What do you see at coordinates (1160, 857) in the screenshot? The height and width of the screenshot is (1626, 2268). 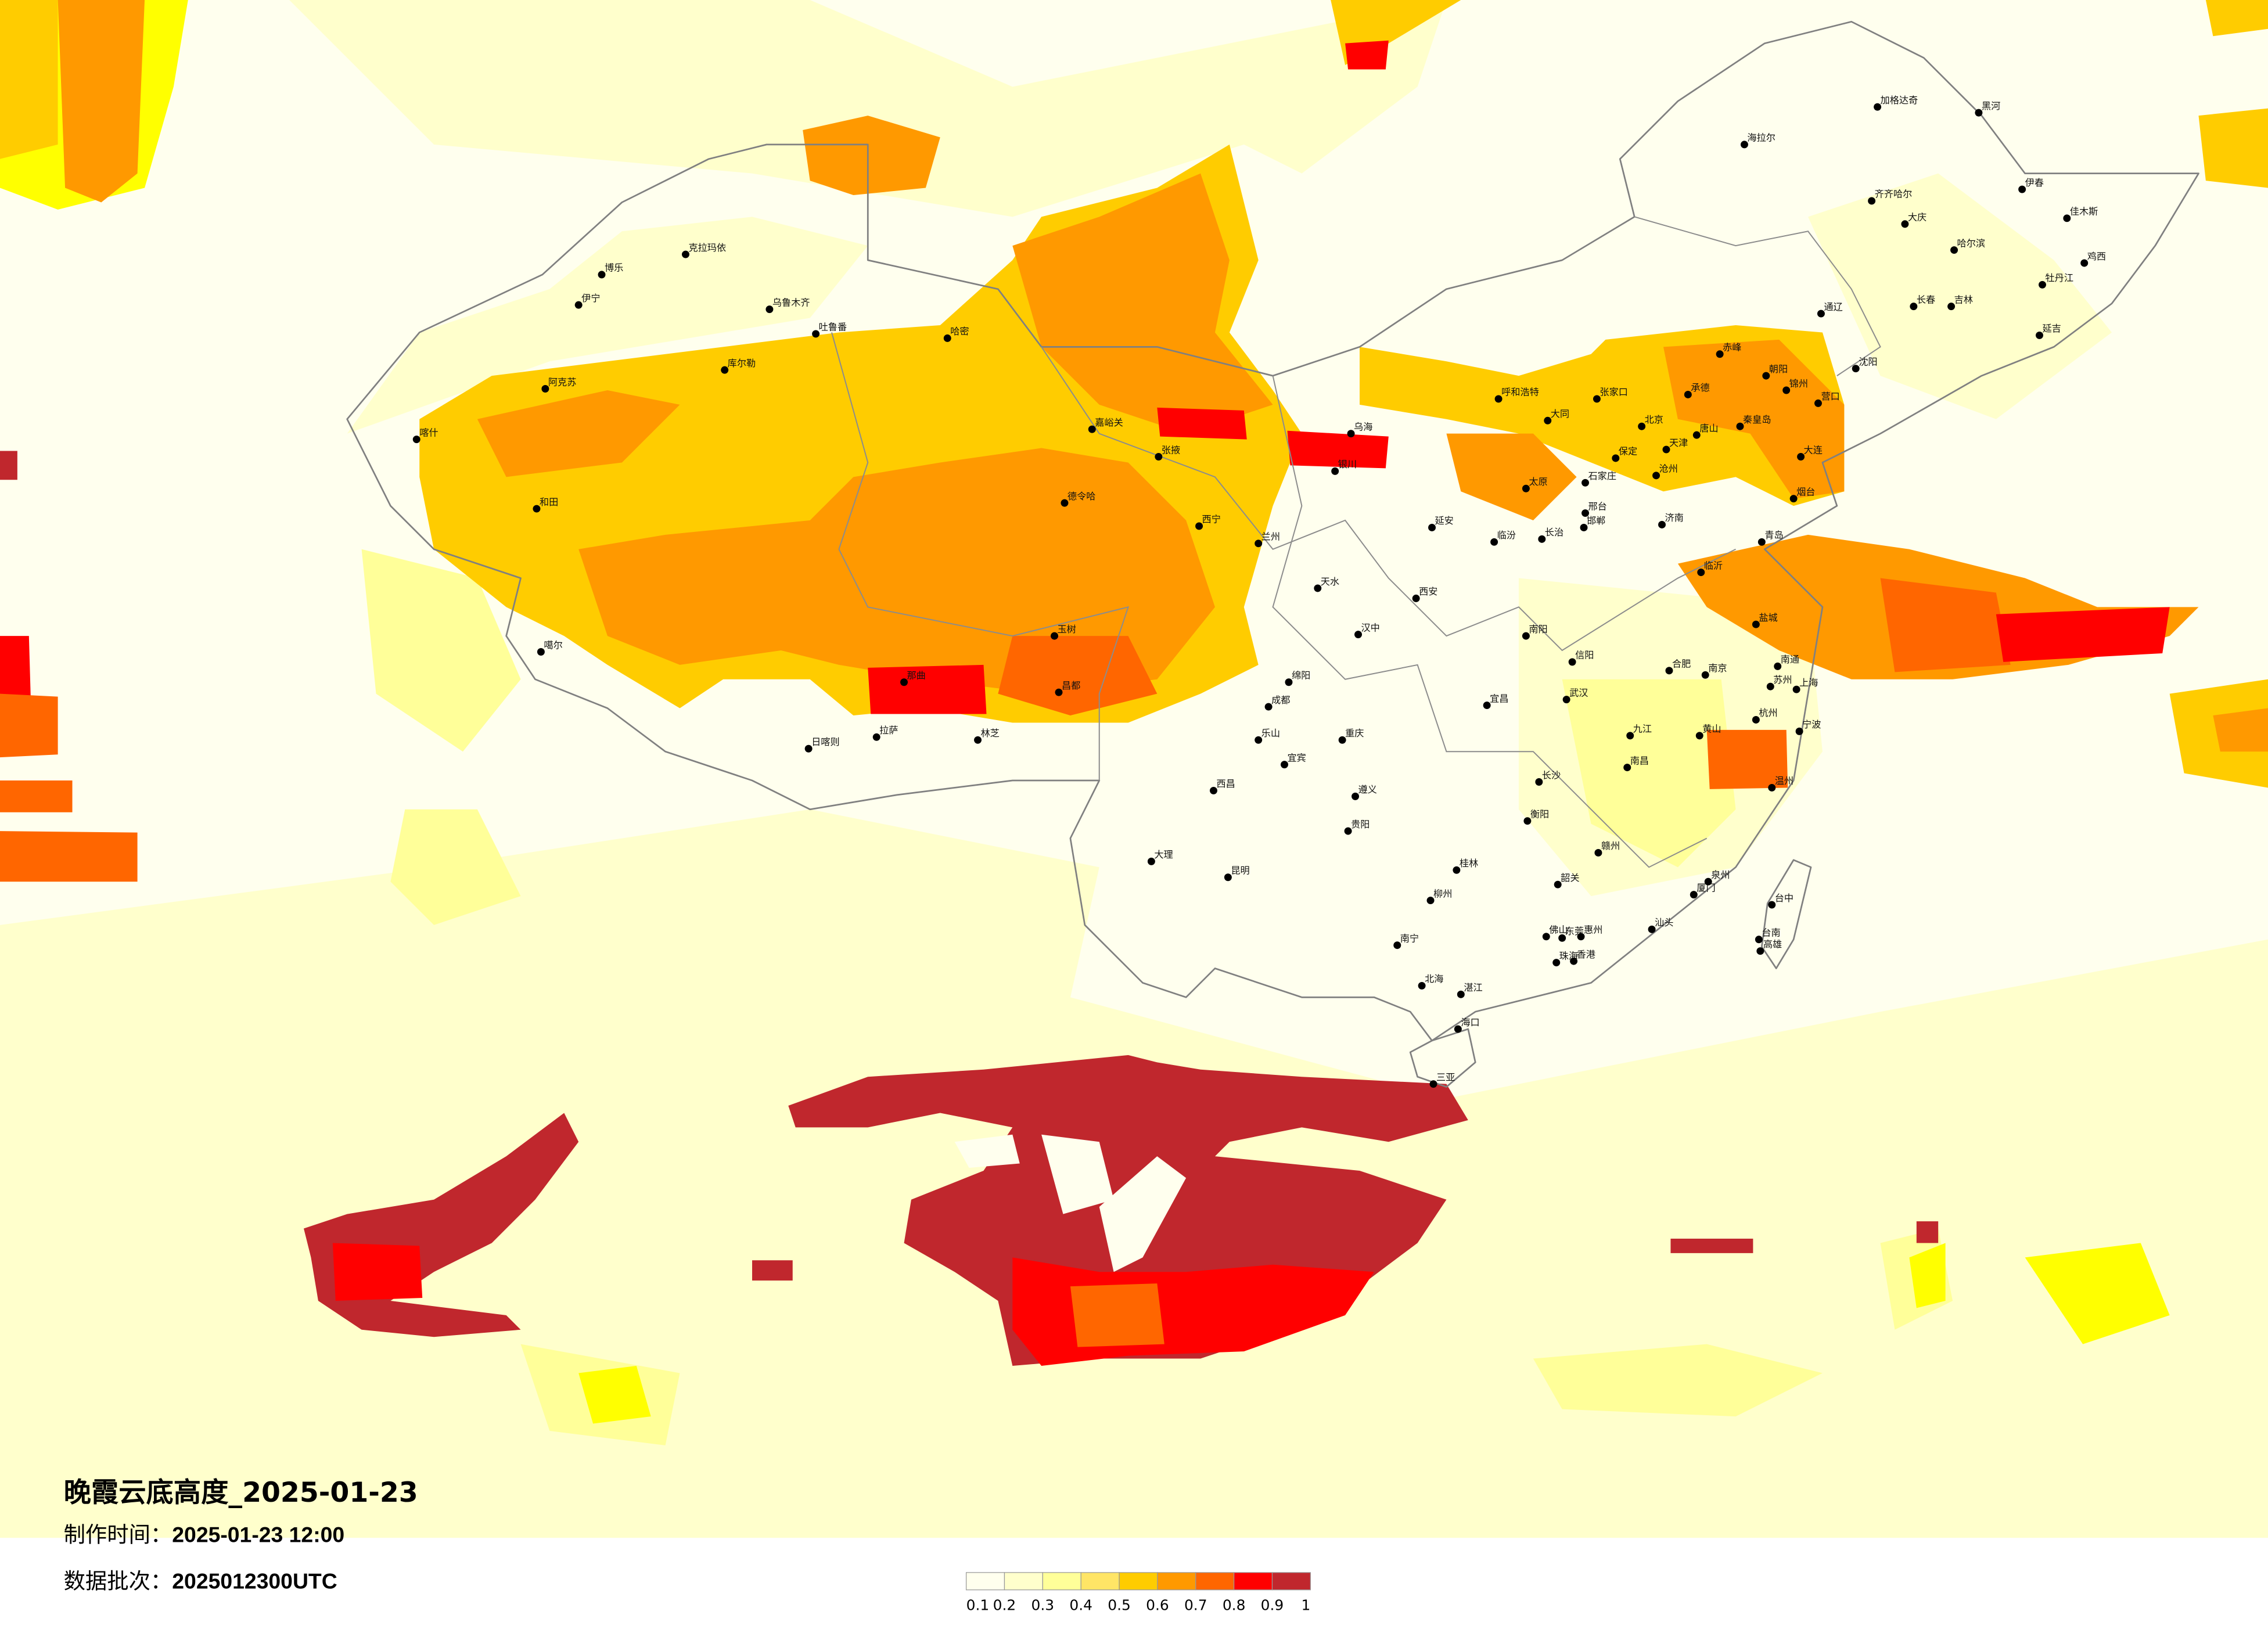 I see `city-marker: 大理` at bounding box center [1160, 857].